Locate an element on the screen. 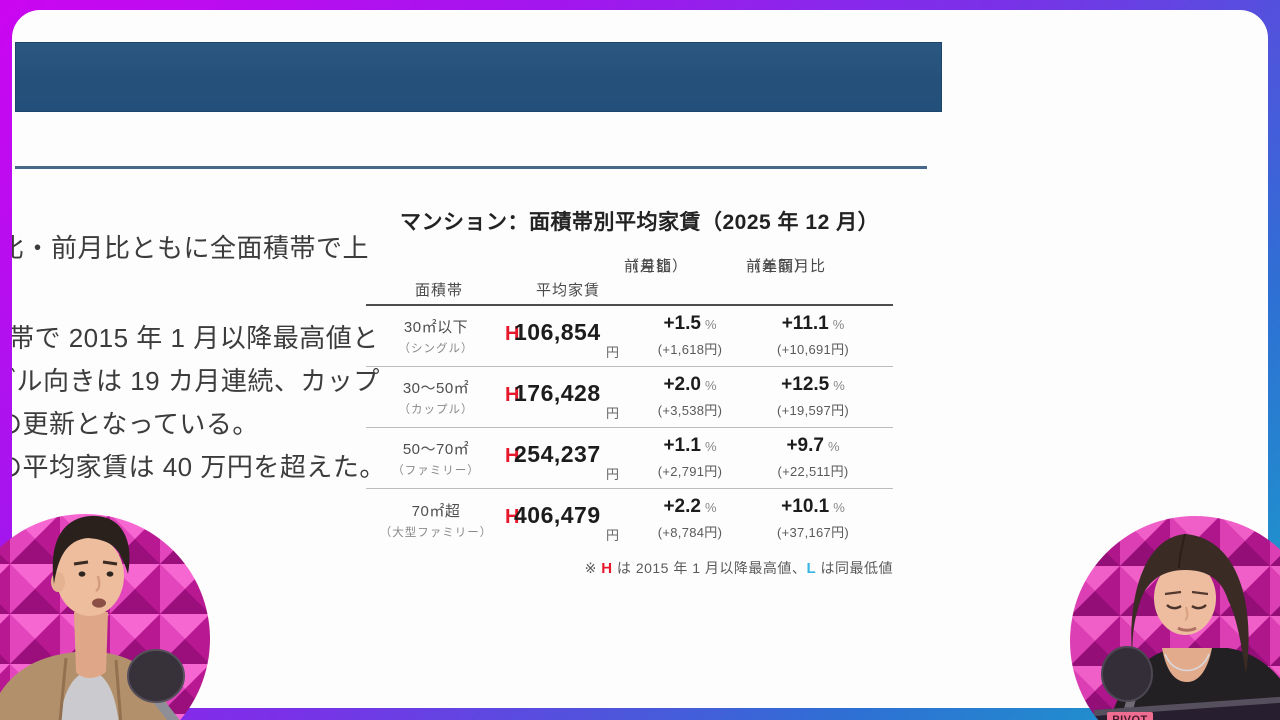 The width and height of the screenshot is (1280, 720). yoy-diff-amount: (+10,691円) is located at coordinates (812, 349).